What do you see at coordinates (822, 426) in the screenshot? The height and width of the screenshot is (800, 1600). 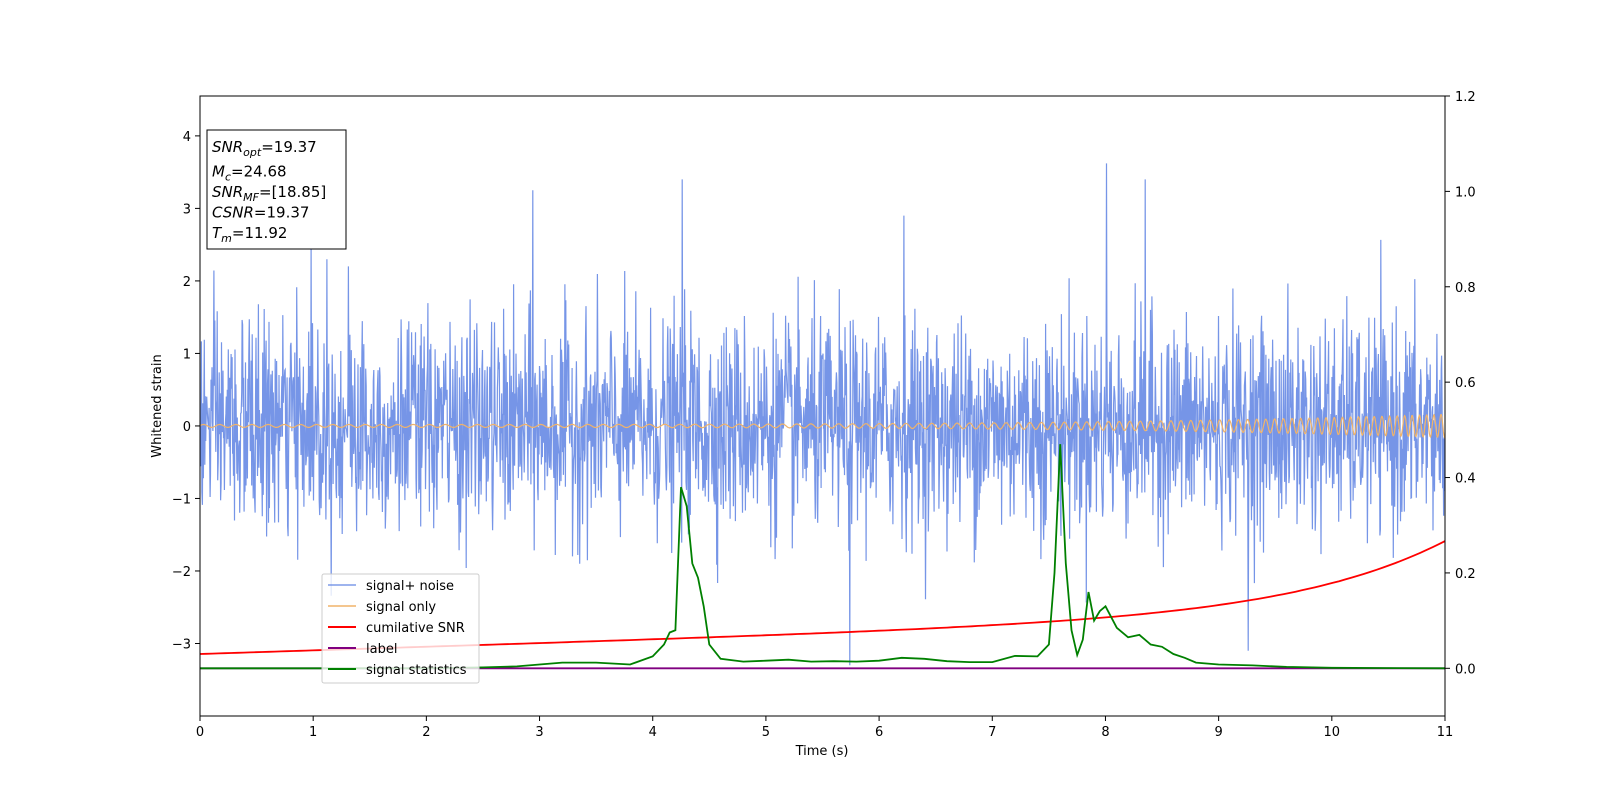 I see `series-signal-only` at bounding box center [822, 426].